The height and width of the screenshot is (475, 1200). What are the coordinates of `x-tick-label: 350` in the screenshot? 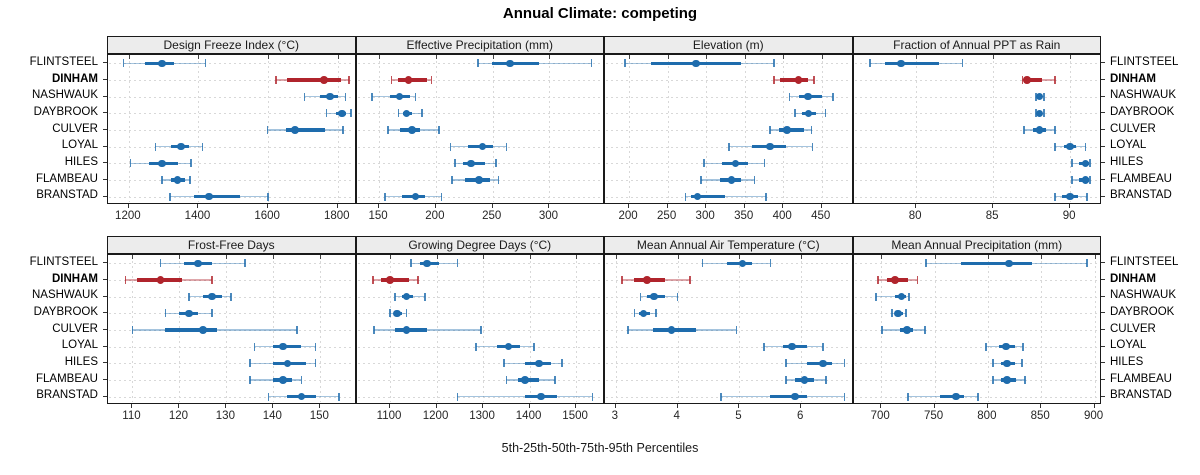 It's located at (744, 216).